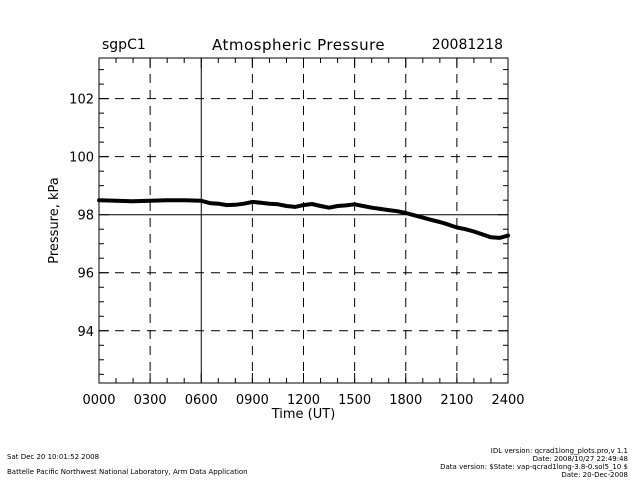 The height and width of the screenshot is (480, 640). What do you see at coordinates (456, 400) in the screenshot?
I see `x-tick-label: 2100` at bounding box center [456, 400].